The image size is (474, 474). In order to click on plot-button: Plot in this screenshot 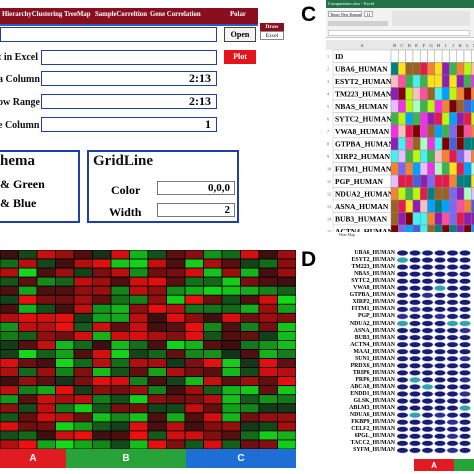, I will do `click(240, 57)`.